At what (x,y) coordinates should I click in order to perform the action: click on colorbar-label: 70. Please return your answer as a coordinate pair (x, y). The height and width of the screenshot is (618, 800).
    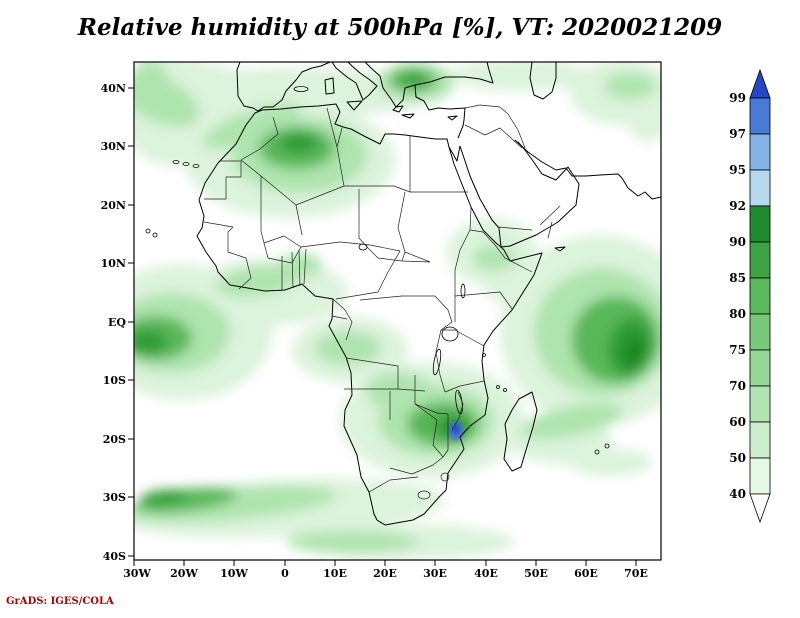
    Looking at the image, I should click on (737, 386).